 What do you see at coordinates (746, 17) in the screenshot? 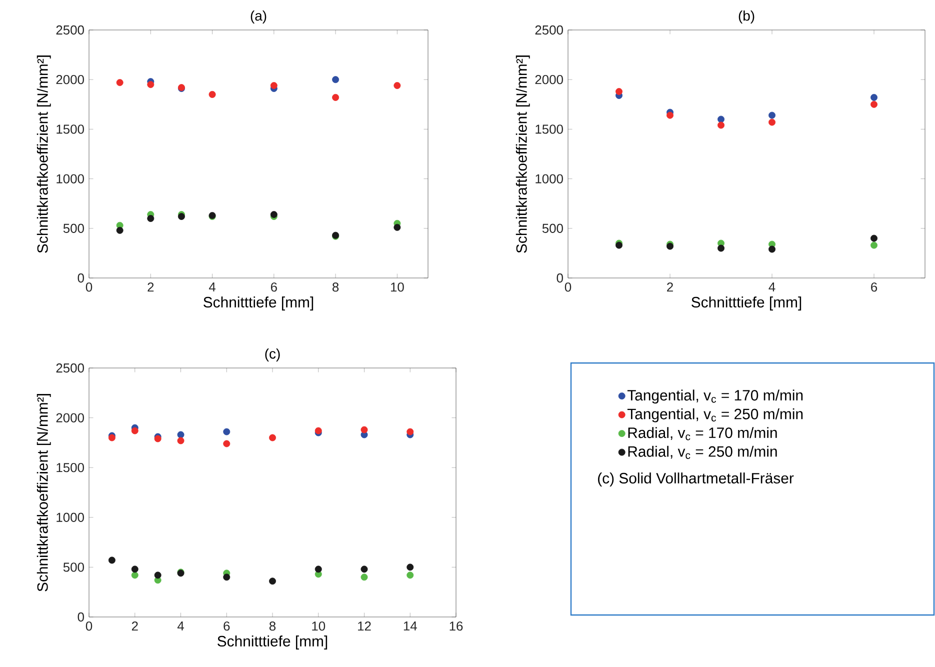
I see `chart-title: (b)` at bounding box center [746, 17].